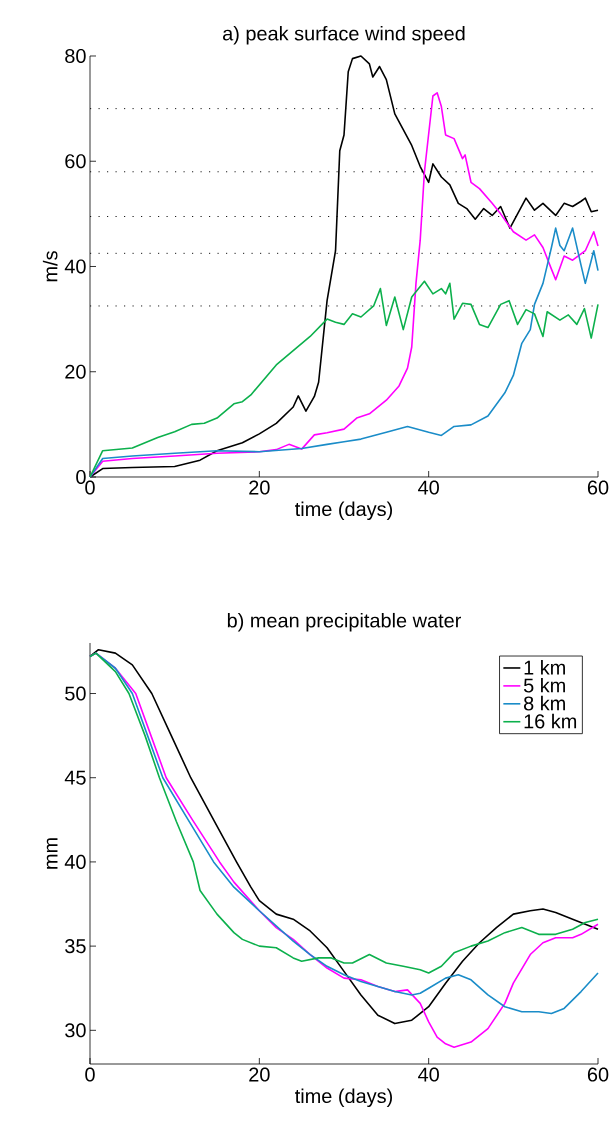 The height and width of the screenshot is (1135, 615). I want to click on y-tick-label: 60, so click(75, 161).